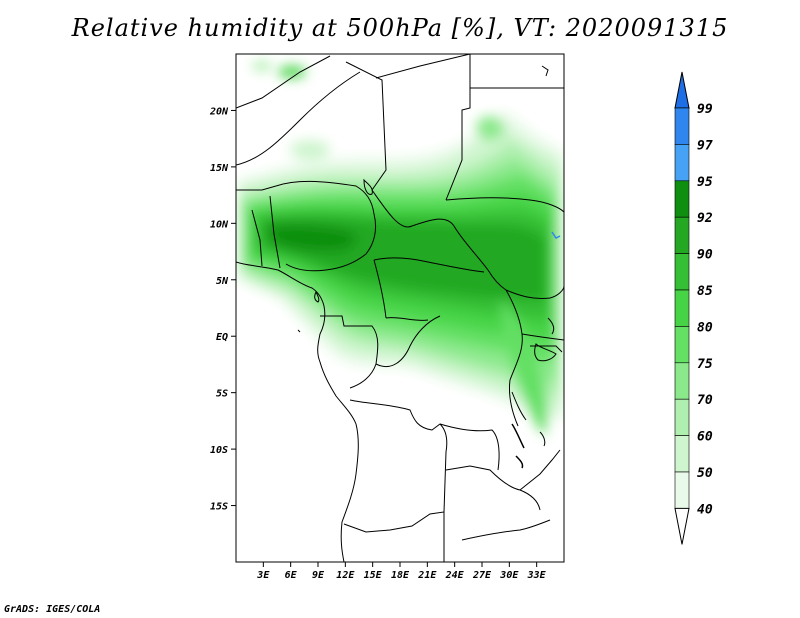  What do you see at coordinates (222, 309) in the screenshot?
I see `latitude-axis: 20N 15N 10N 5N EQ 5S 10S 15S` at bounding box center [222, 309].